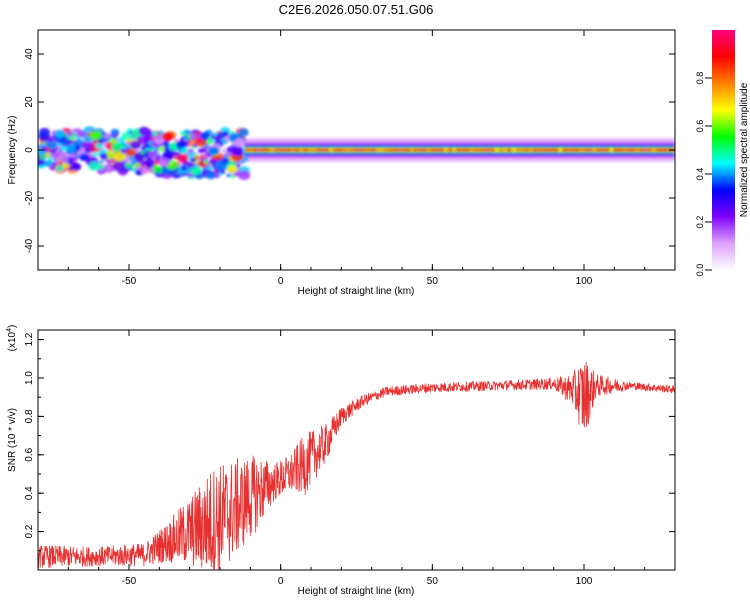 The image size is (750, 600). Describe the element at coordinates (29, 54) in the screenshot. I see `spectrogram-ytick-label: 40` at that location.